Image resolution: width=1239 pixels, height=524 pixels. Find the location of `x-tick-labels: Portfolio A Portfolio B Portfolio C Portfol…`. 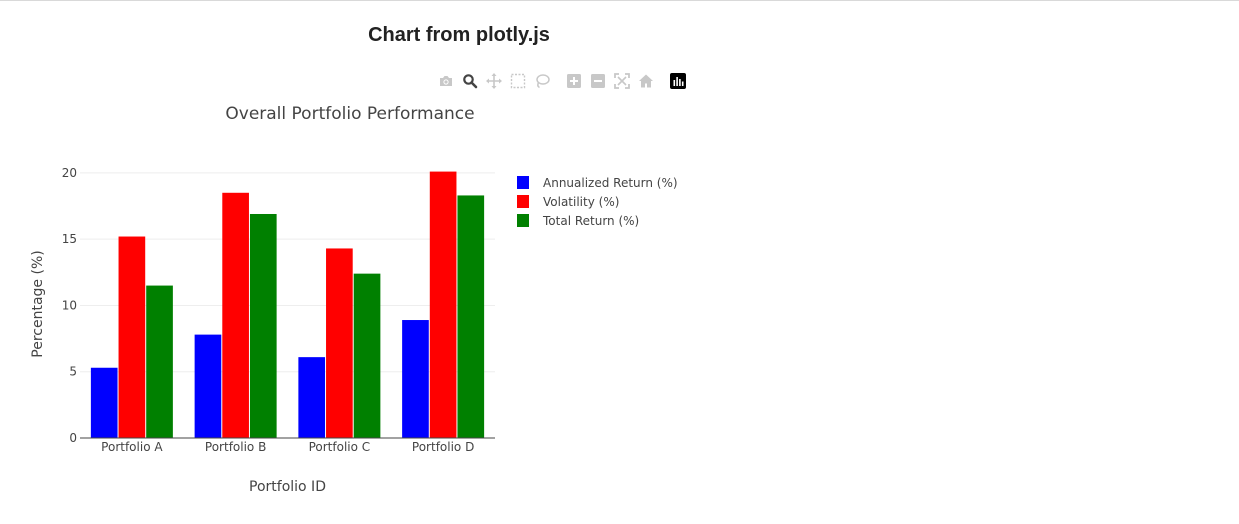

x-tick-labels: Portfolio A Portfolio B Portfolio C Portfol… is located at coordinates (287, 447).